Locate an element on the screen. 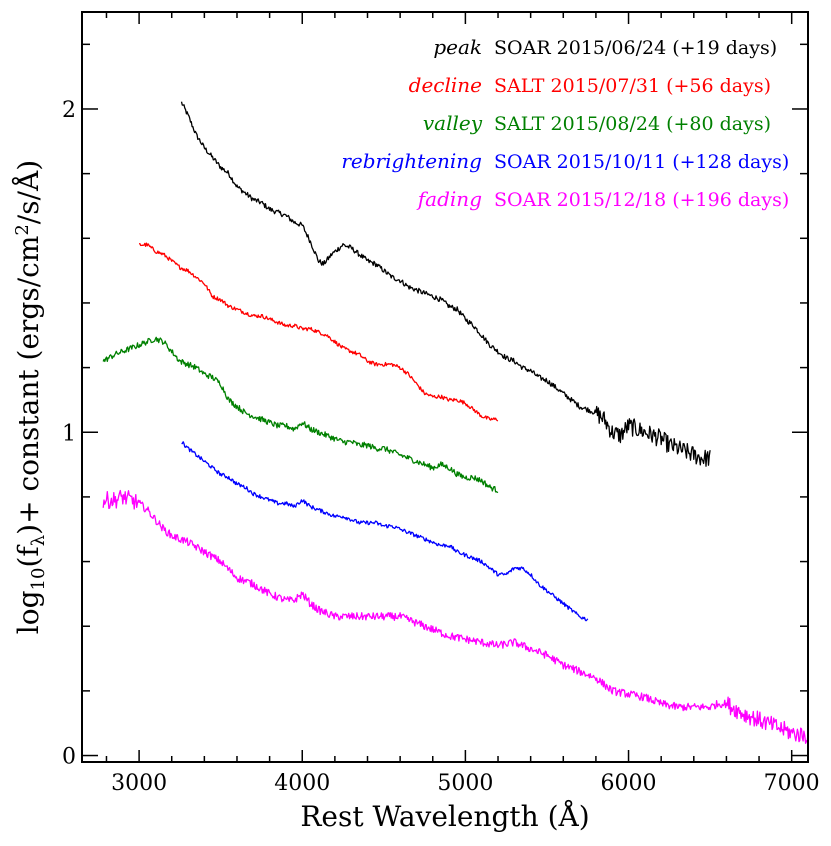 The width and height of the screenshot is (831, 846). legend-label-valley: SALT 2015/08/24 (+80 days) is located at coordinates (632, 124).